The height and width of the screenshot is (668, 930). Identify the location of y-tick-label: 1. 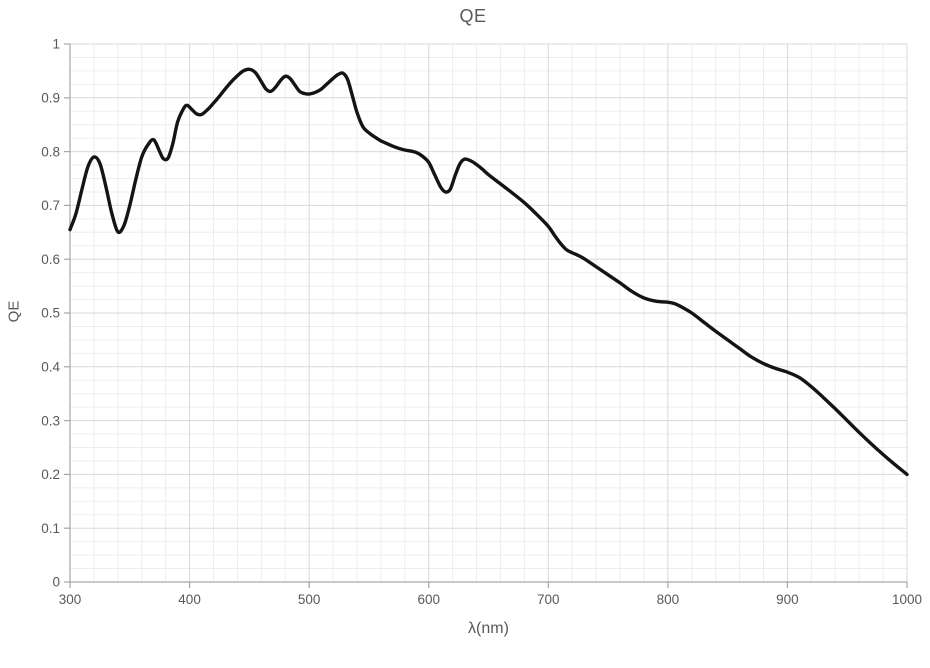
(56, 44).